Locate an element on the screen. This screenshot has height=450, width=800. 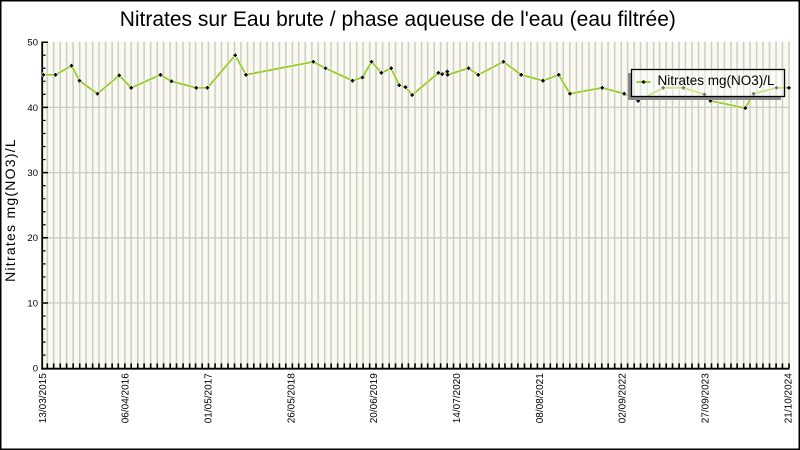
svg-text: 0 is located at coordinates (35, 369).